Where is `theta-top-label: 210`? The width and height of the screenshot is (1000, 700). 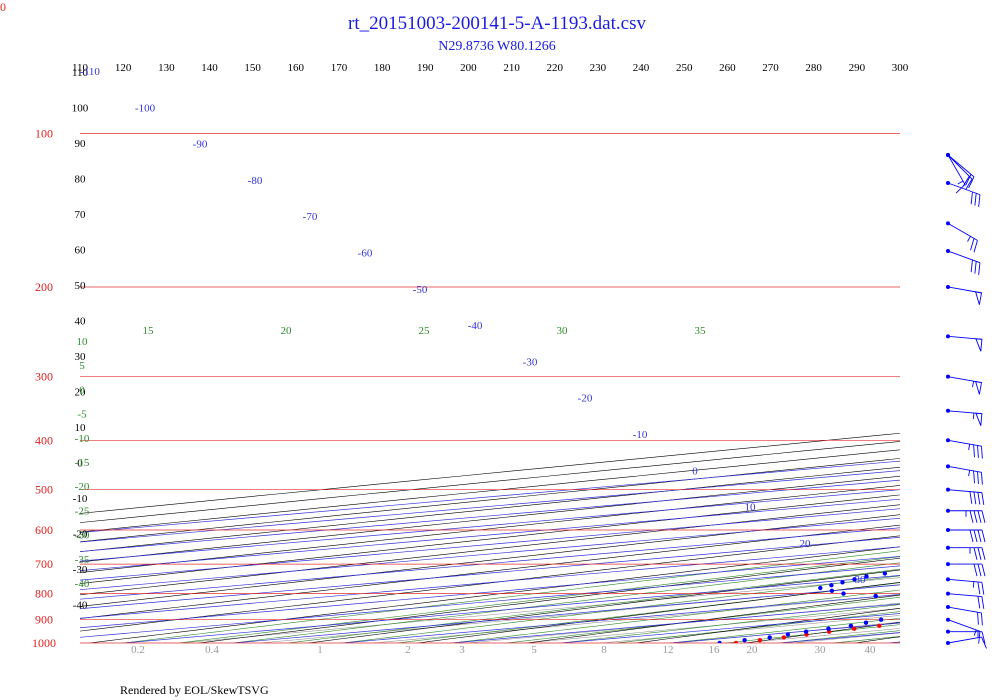
theta-top-label: 210 is located at coordinates (511, 68).